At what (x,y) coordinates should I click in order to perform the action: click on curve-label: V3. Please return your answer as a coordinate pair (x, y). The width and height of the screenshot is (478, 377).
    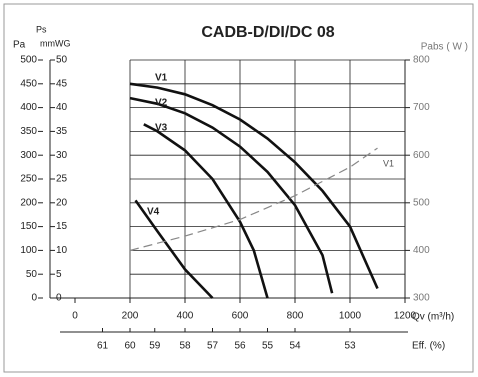
    Looking at the image, I should click on (161, 128).